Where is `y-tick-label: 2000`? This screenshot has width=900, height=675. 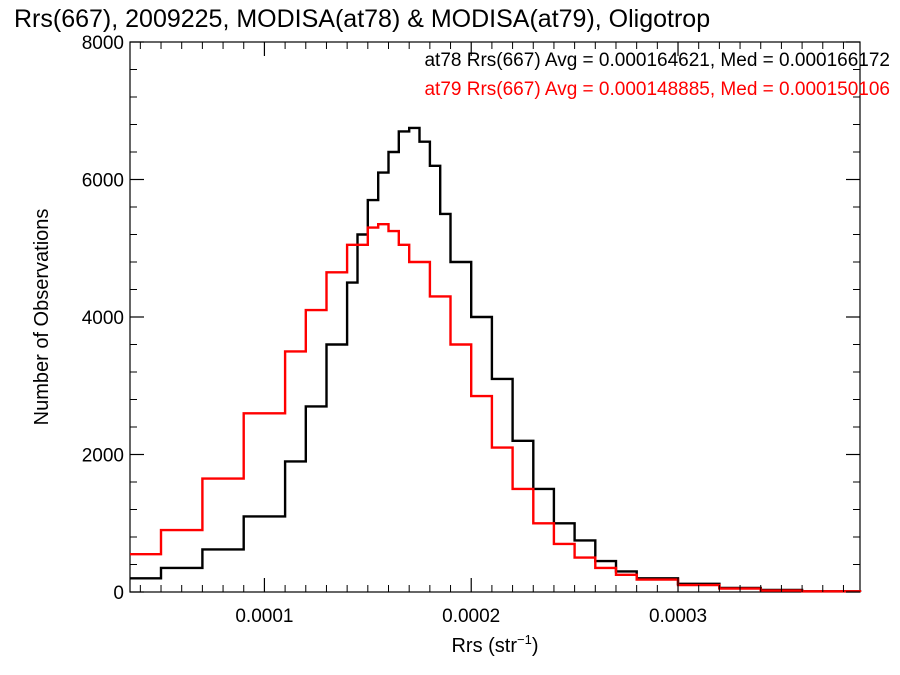
y-tick-label: 2000 is located at coordinates (103, 456).